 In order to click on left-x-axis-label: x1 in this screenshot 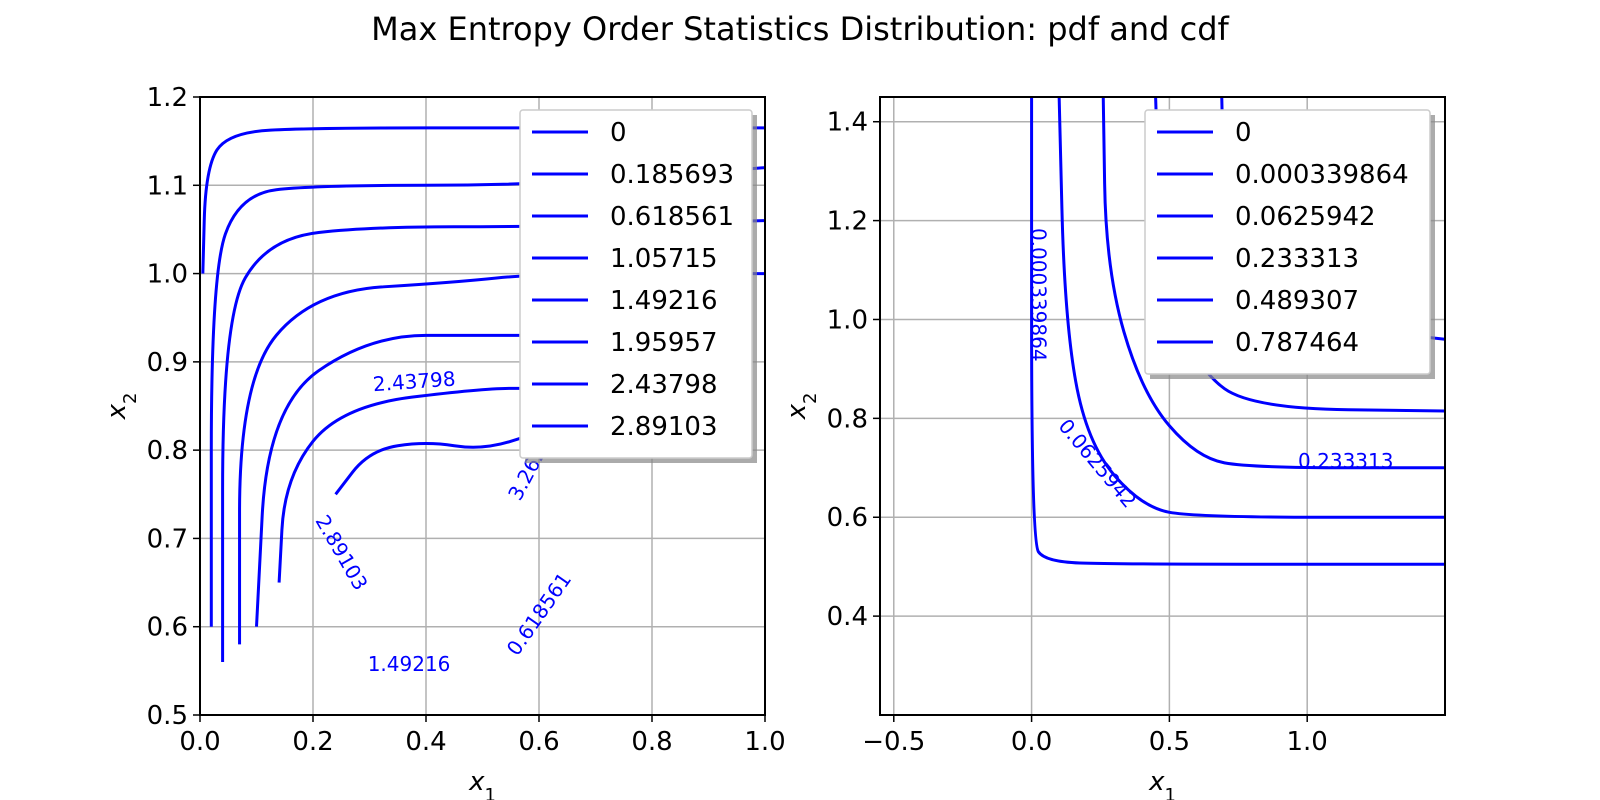, I will do `click(482, 783)`.